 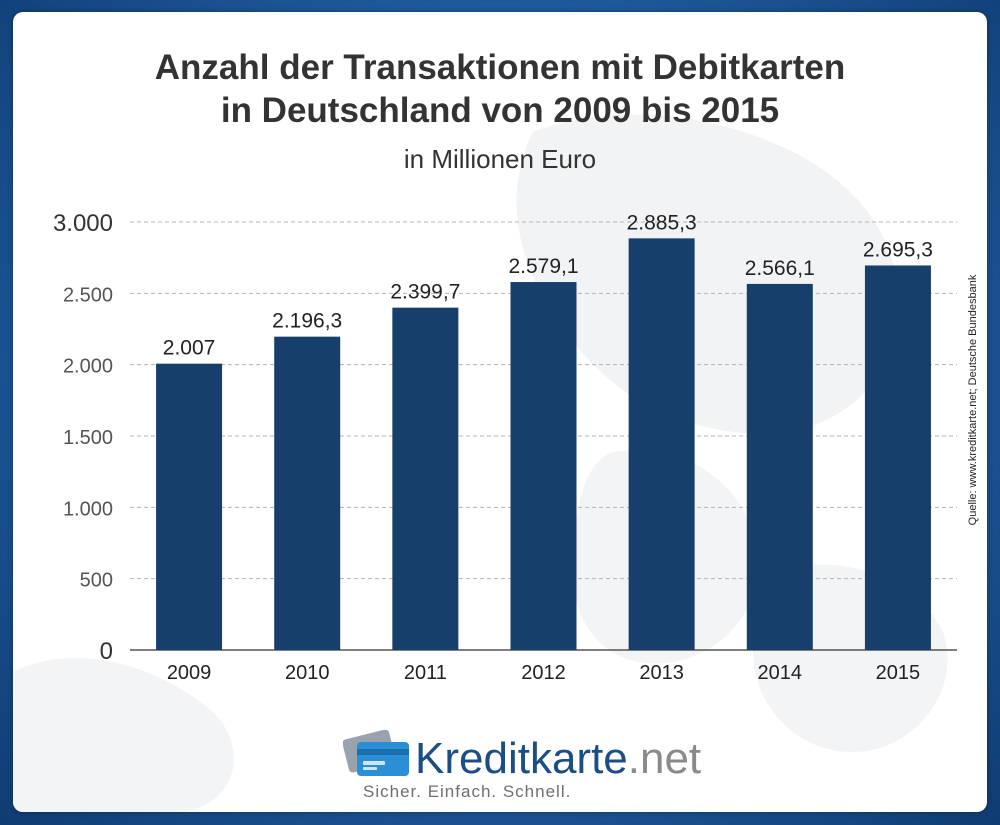 What do you see at coordinates (500, 67) in the screenshot?
I see `chart-title-line-1: Anzahl der Transaktionen mit Debitkarten` at bounding box center [500, 67].